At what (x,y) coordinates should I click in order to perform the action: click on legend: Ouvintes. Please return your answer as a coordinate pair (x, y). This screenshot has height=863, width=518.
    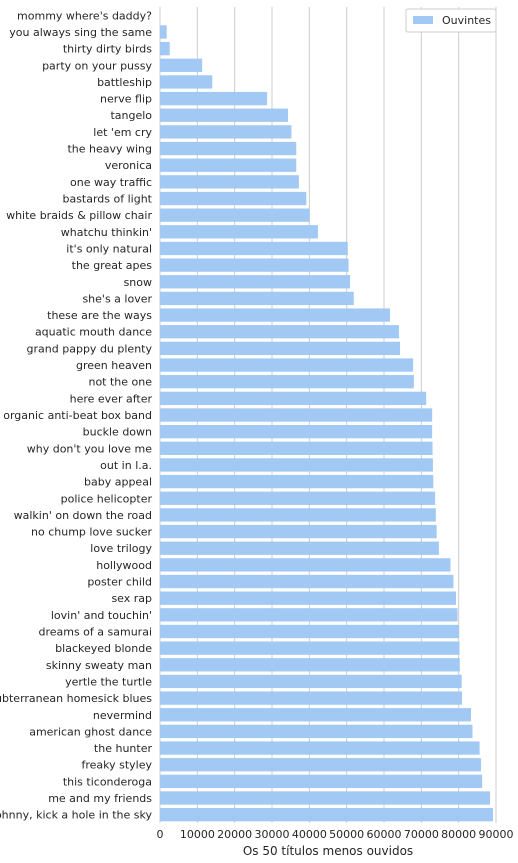
    Looking at the image, I should click on (451, 20).